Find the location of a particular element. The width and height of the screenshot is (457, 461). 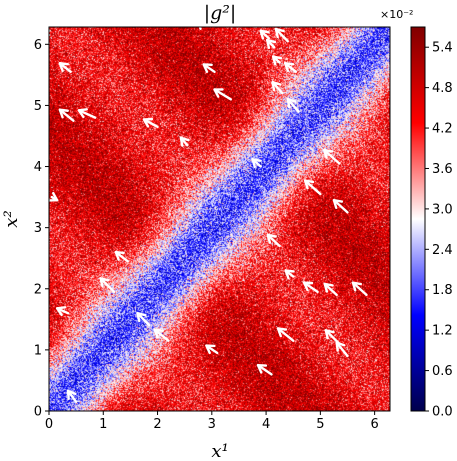

x-tick-label: 5 is located at coordinates (320, 424).